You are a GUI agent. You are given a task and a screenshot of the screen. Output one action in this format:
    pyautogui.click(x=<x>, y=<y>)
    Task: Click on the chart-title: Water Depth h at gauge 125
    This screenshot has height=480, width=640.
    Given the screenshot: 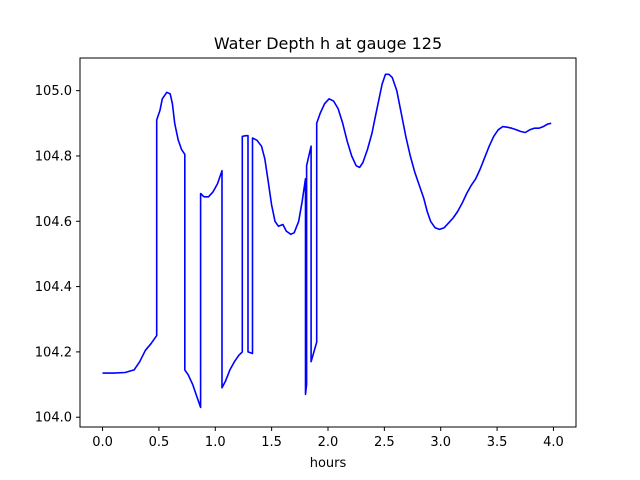 What is the action you would take?
    pyautogui.click(x=328, y=43)
    